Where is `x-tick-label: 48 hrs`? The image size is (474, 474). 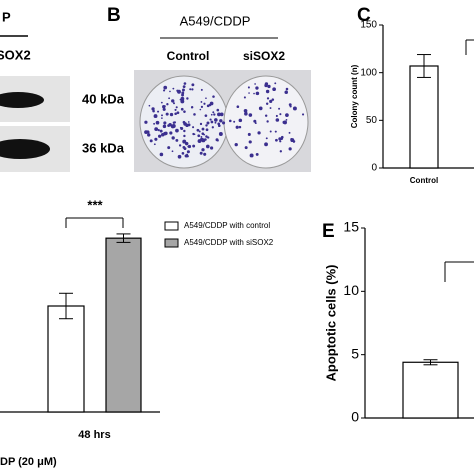 x-tick-label: 48 hrs is located at coordinates (94, 435).